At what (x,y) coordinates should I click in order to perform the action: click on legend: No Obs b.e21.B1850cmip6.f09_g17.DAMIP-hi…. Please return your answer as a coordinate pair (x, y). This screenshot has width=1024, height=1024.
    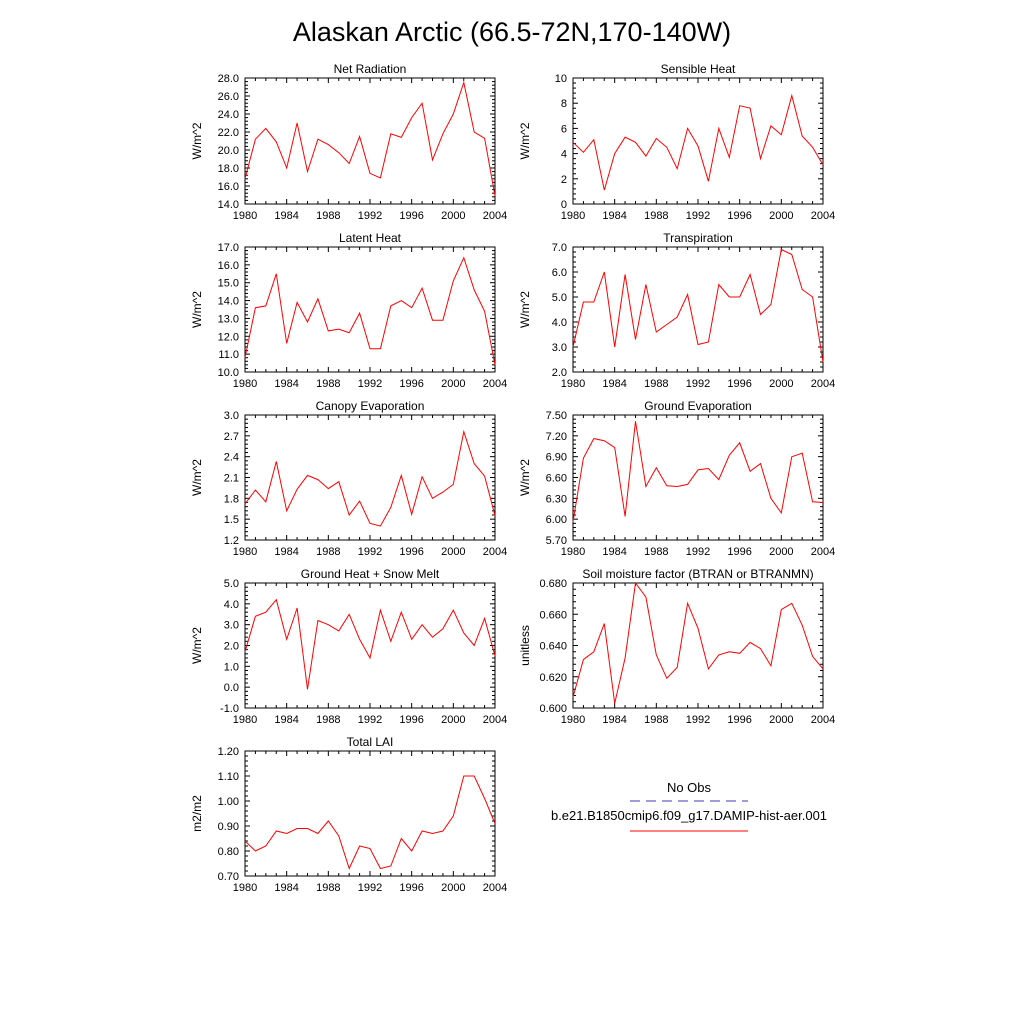
    Looking at the image, I should click on (689, 806).